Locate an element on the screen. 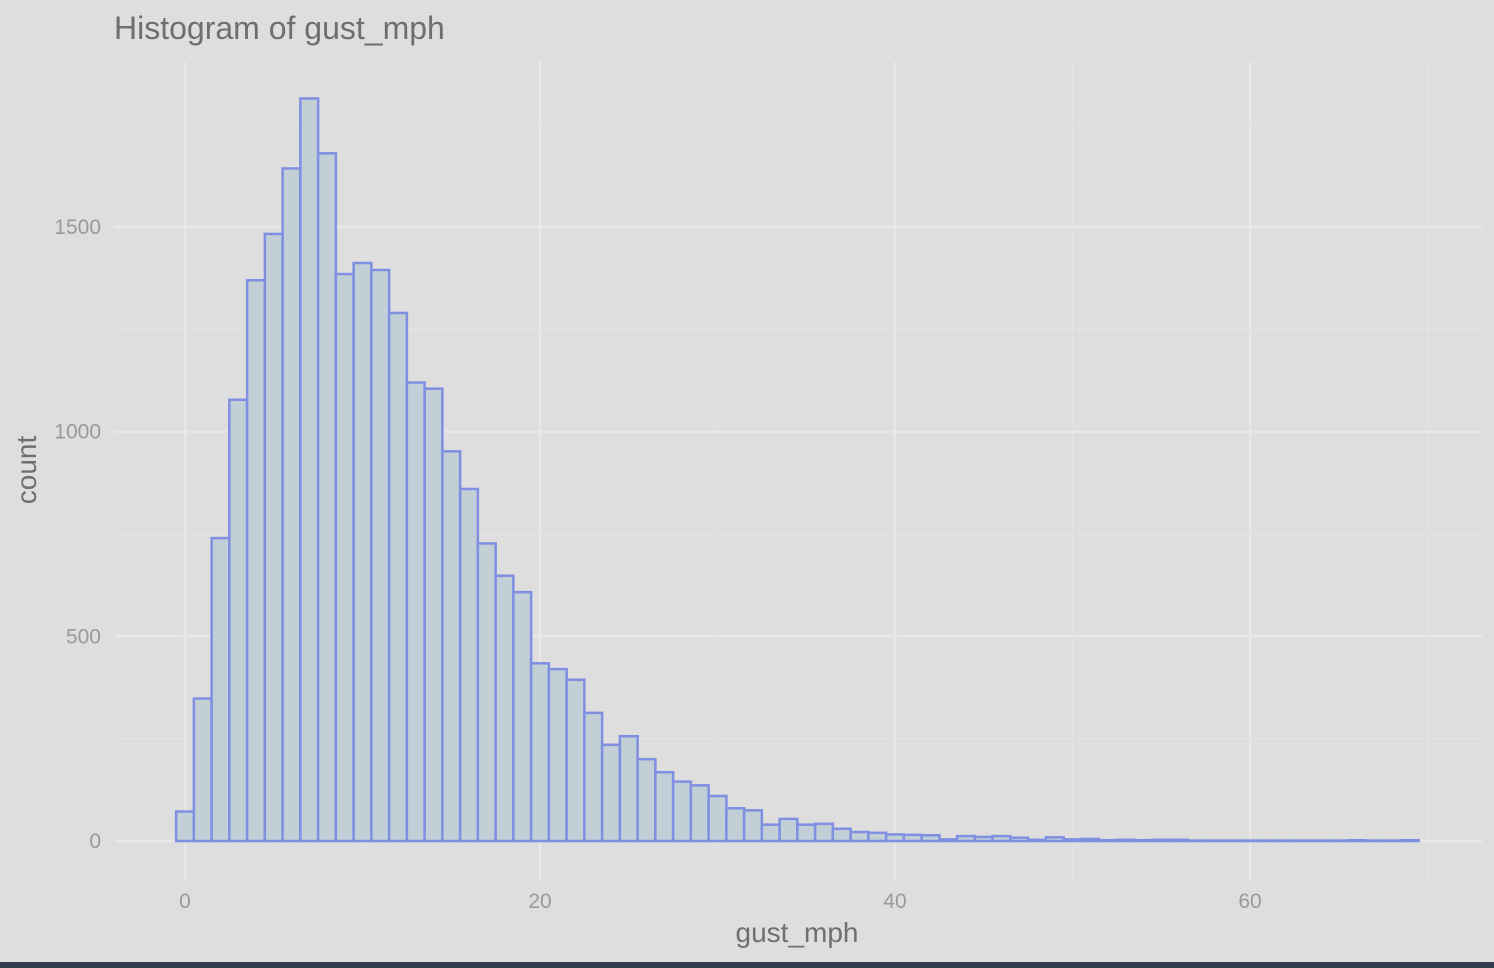  x-tick-label: 0 is located at coordinates (185, 901).